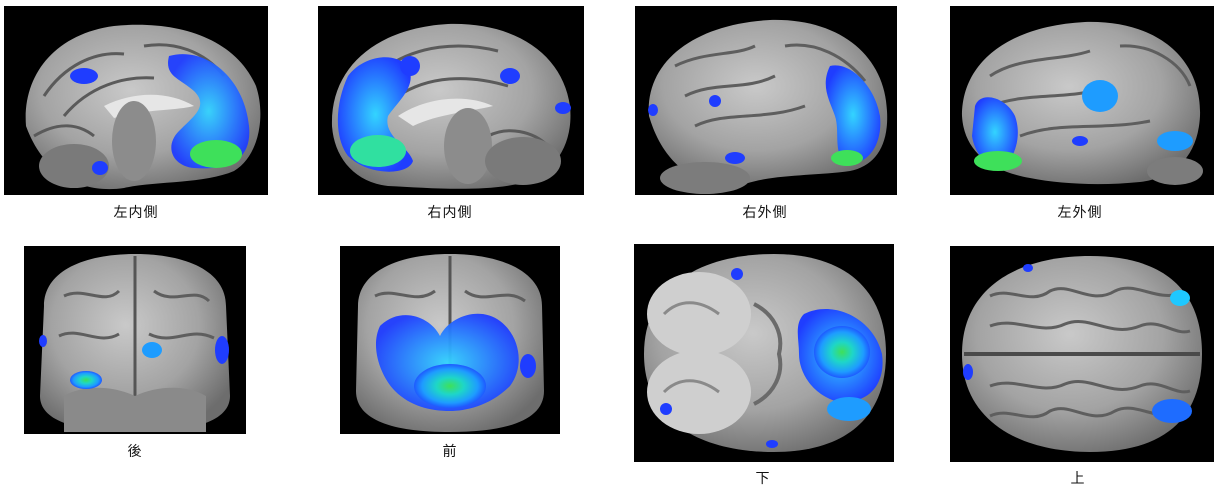 This screenshot has height=488, width=1220. I want to click on panel-right-medial, so click(451, 100).